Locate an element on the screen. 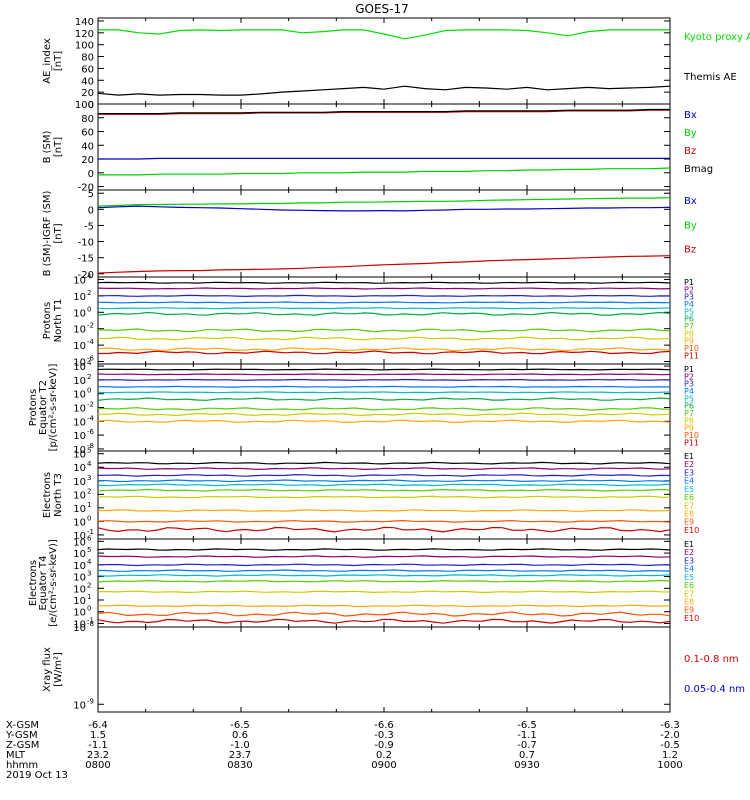 This screenshot has width=750, height=800. series-line-e8 is located at coordinates (384, 510).